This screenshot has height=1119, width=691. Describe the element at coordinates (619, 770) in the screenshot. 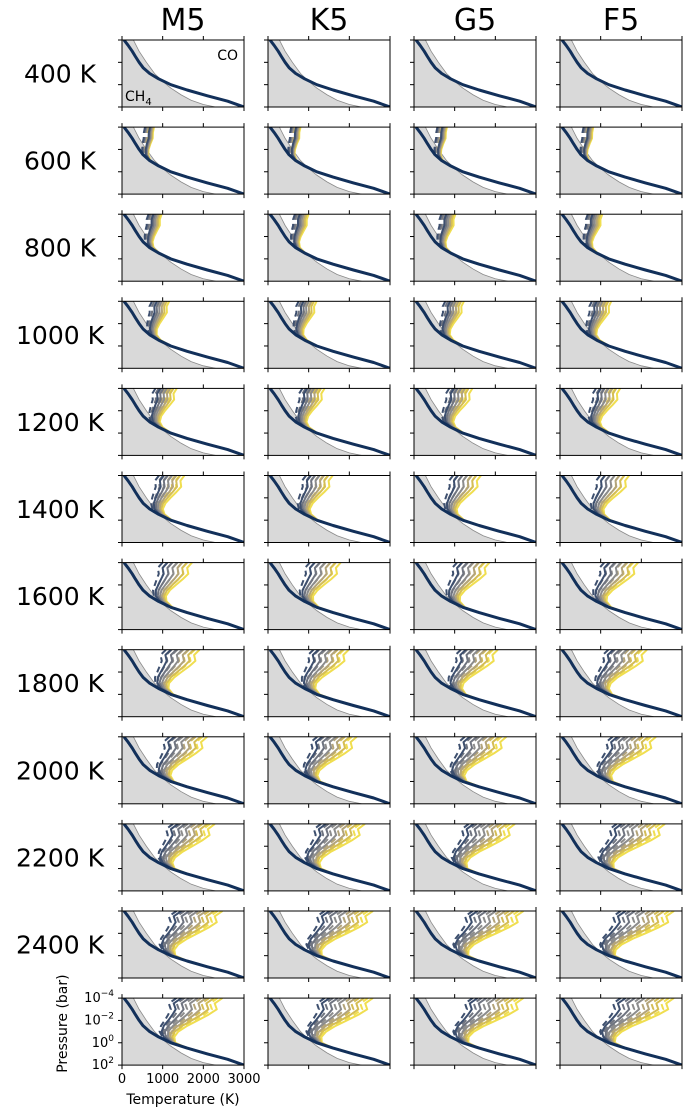

I see `panel-r8-c3` at that location.